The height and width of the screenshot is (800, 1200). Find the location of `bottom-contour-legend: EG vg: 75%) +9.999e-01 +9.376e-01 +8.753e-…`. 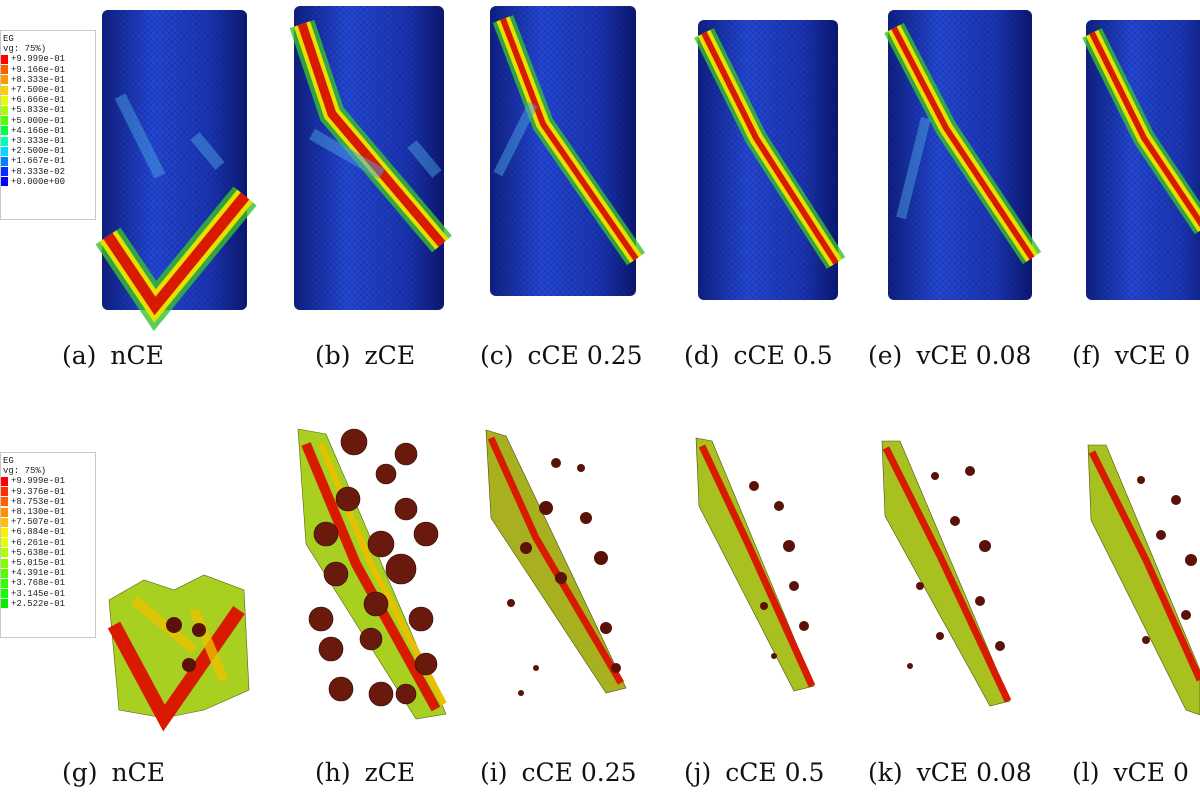

bottom-contour-legend: EG vg: 75%) +9.999e-01 +9.376e-01 +8.753e-… is located at coordinates (48, 545).